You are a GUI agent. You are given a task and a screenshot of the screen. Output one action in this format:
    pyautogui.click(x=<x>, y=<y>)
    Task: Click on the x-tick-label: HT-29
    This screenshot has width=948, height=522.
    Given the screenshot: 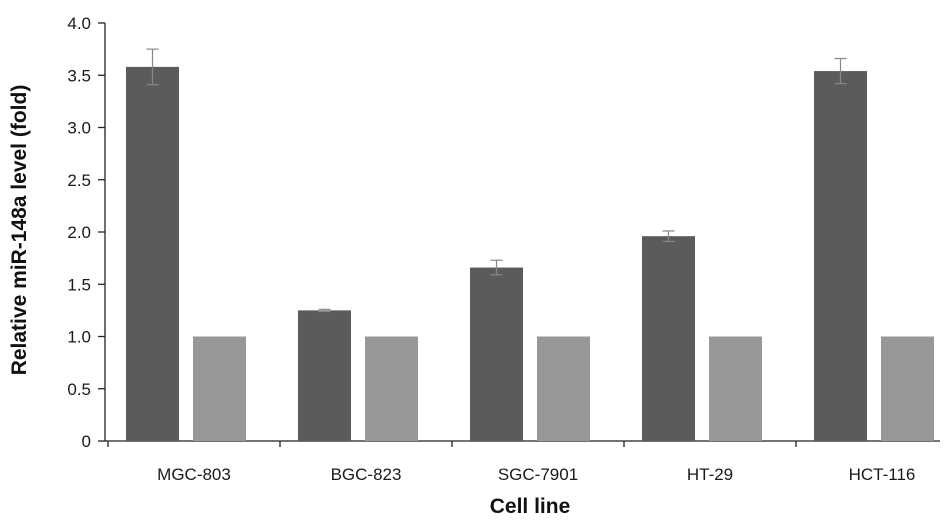 What is the action you would take?
    pyautogui.click(x=710, y=474)
    